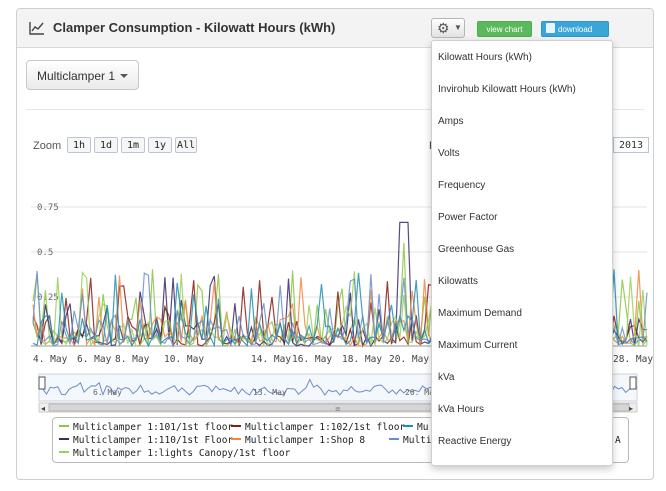 This screenshot has height=491, width=666. Describe the element at coordinates (312, 359) in the screenshot. I see `x-tick-label: 16. May` at that location.